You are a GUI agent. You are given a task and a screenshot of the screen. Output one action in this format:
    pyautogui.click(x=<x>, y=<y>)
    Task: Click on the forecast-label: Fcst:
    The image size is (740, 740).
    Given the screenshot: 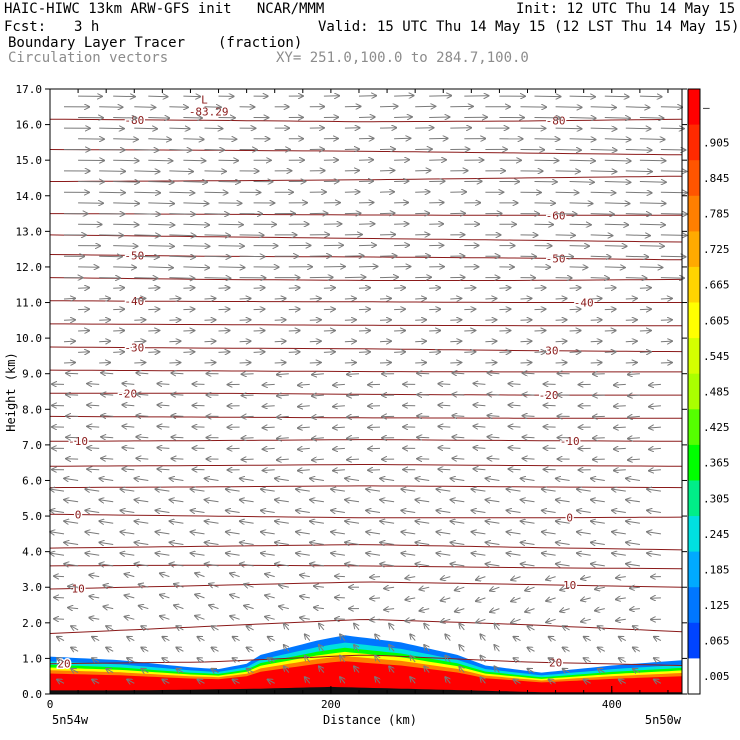 What is the action you would take?
    pyautogui.click(x=25, y=27)
    